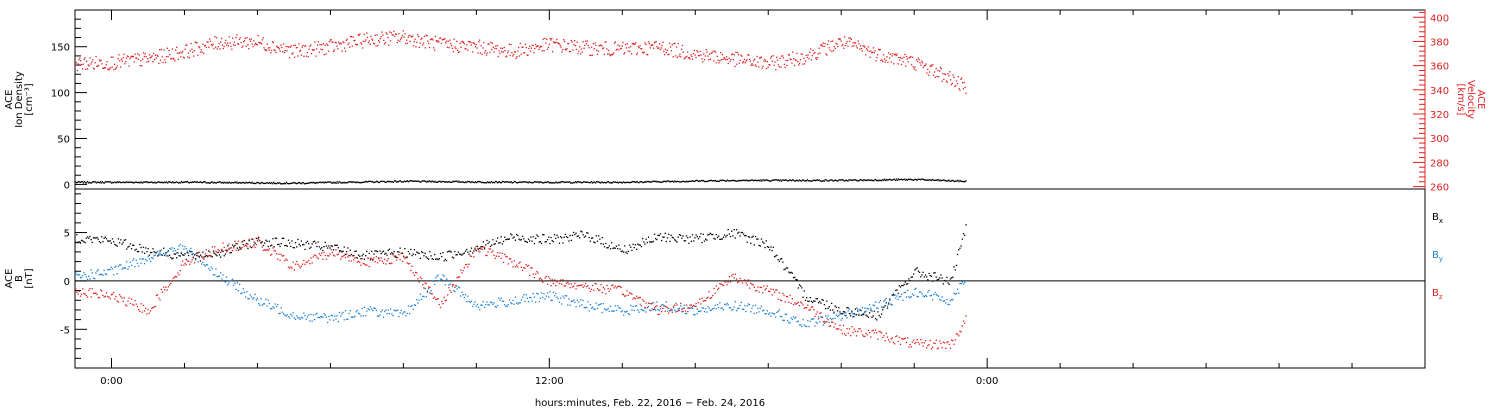  I want to click on y-axis-label-top: Ion Density, so click(19, 99).